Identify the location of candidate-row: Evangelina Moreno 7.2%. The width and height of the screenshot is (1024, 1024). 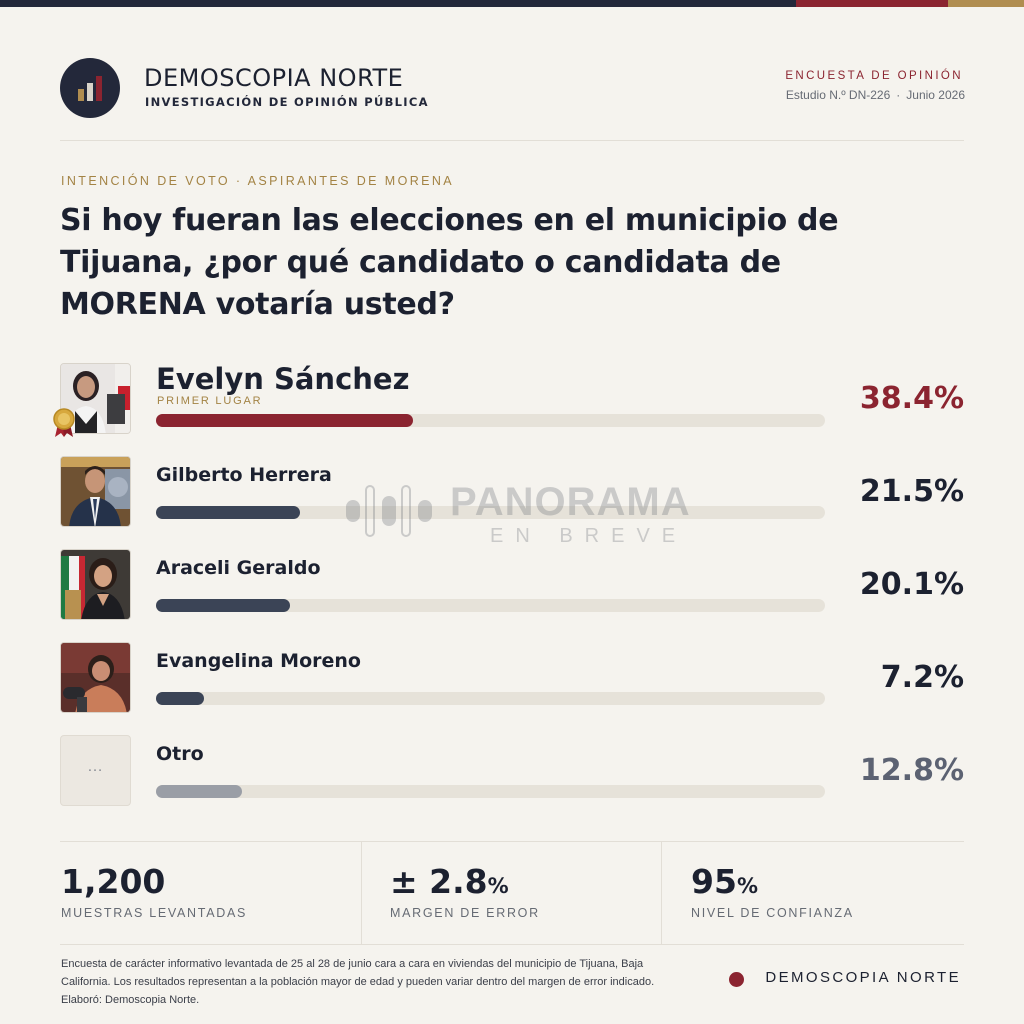
(512, 678).